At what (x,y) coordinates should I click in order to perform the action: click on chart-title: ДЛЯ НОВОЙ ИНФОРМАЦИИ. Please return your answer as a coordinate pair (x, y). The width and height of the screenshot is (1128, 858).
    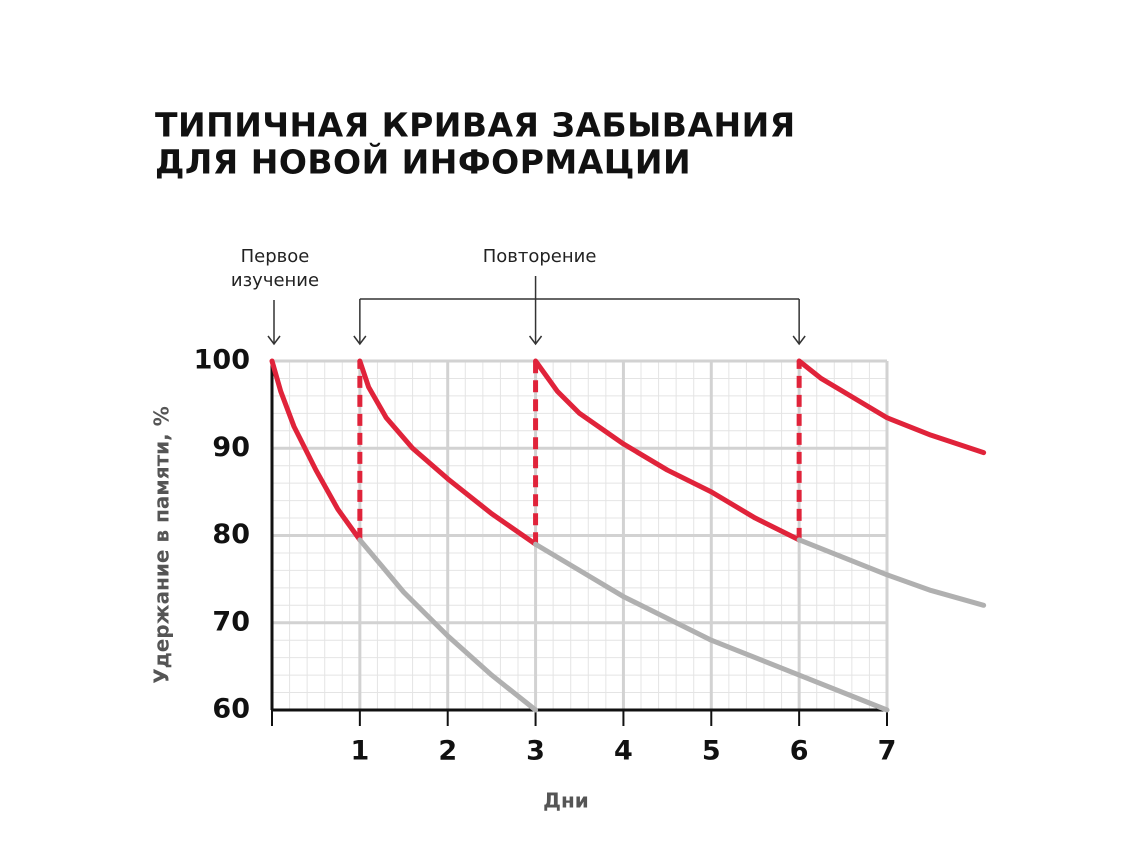
    Looking at the image, I should click on (423, 162).